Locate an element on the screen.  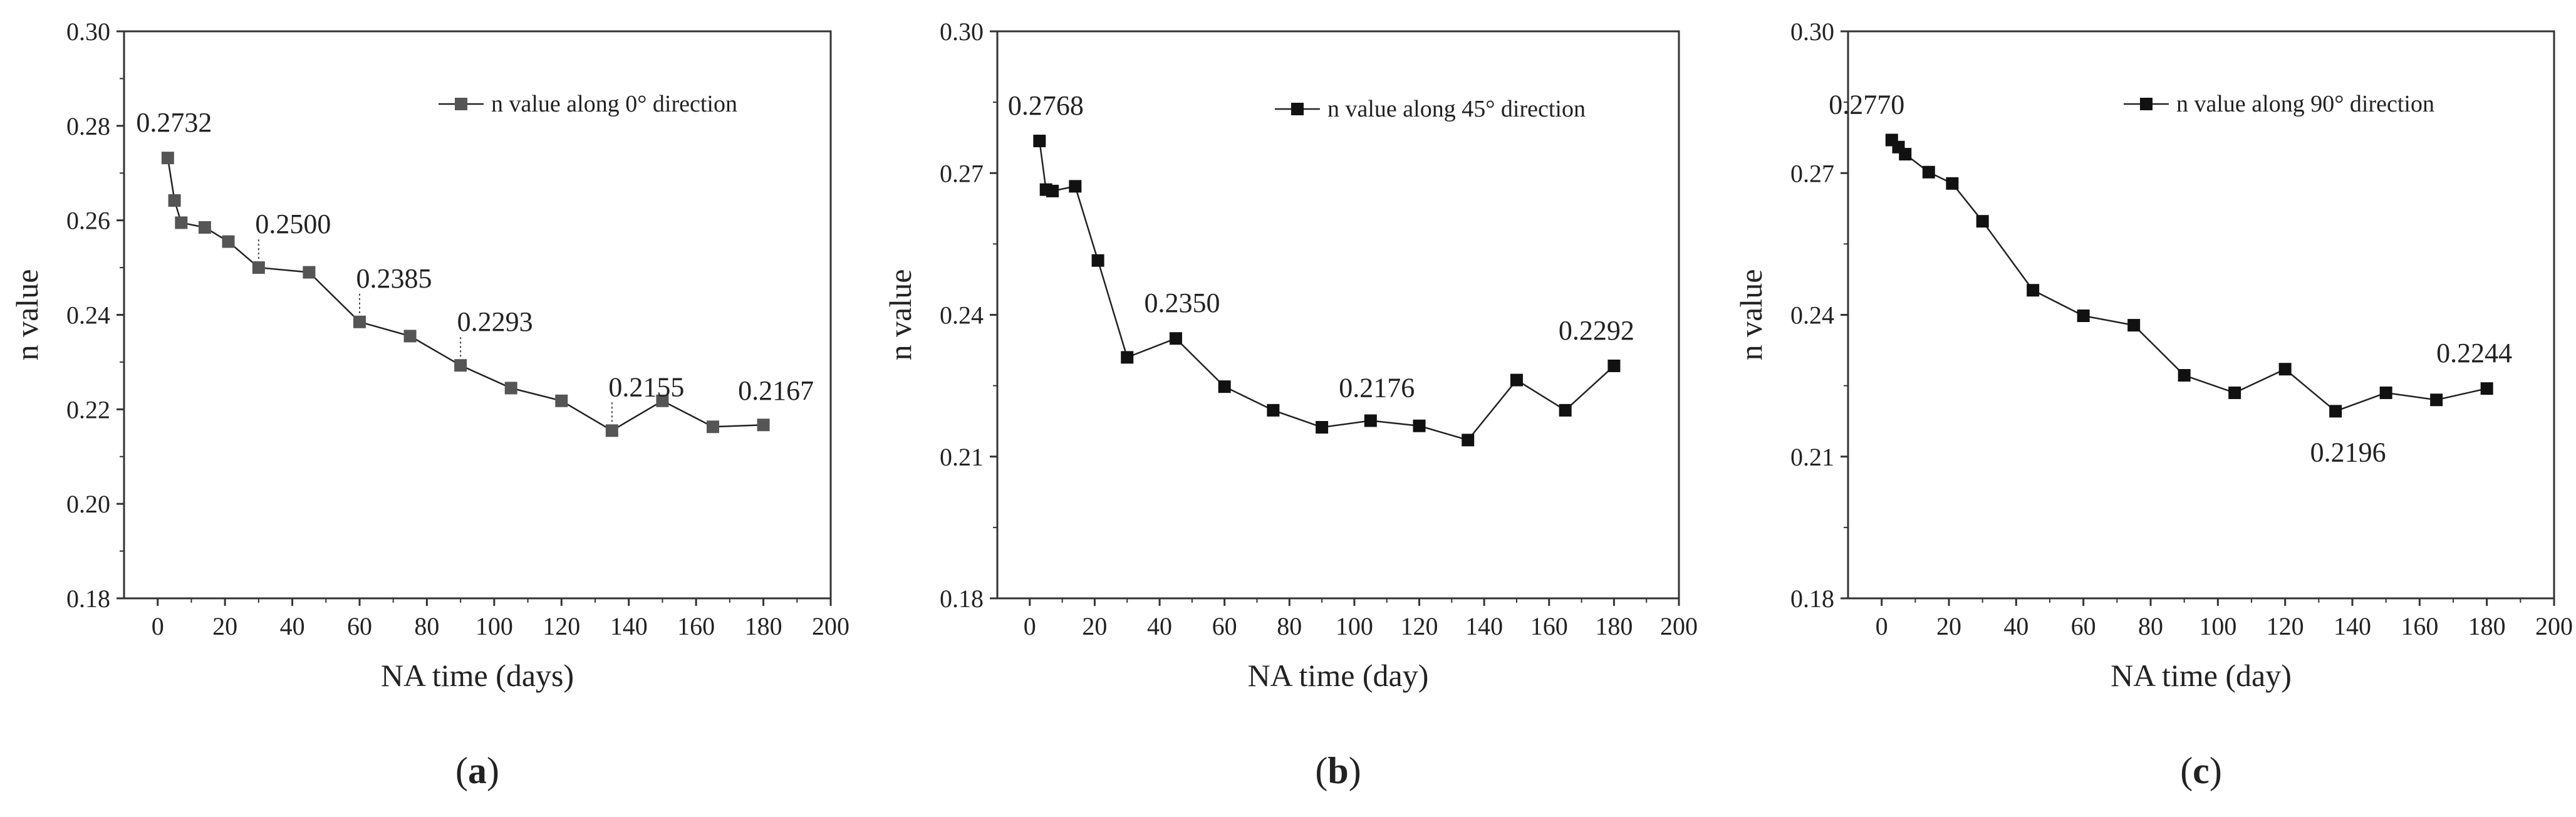
panel-label: (a) is located at coordinates (477, 770).